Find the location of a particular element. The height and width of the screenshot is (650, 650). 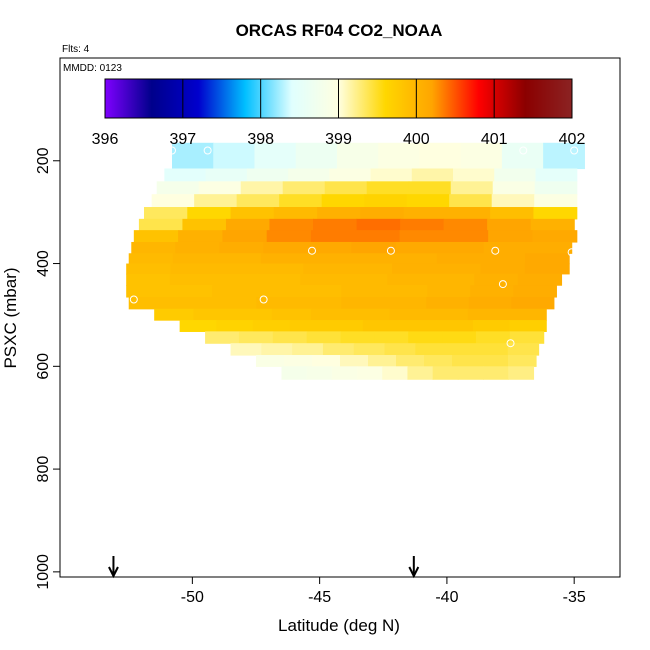

colorbar-tick-label: 396 is located at coordinates (105, 139).